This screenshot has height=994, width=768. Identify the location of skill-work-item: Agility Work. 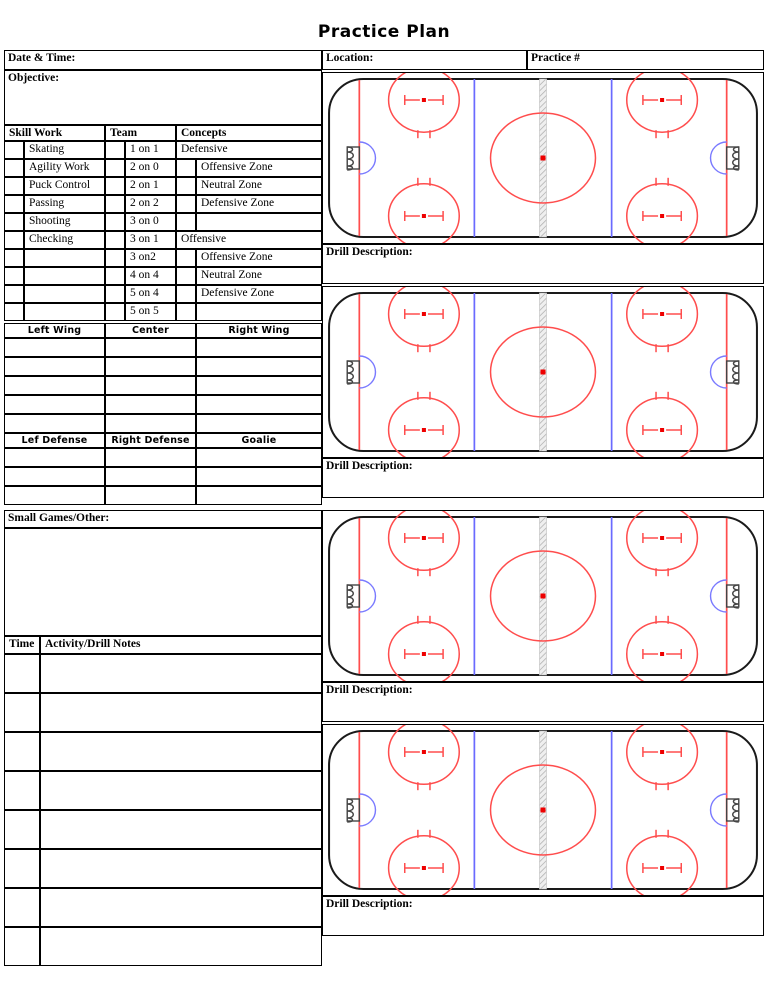
(64, 168).